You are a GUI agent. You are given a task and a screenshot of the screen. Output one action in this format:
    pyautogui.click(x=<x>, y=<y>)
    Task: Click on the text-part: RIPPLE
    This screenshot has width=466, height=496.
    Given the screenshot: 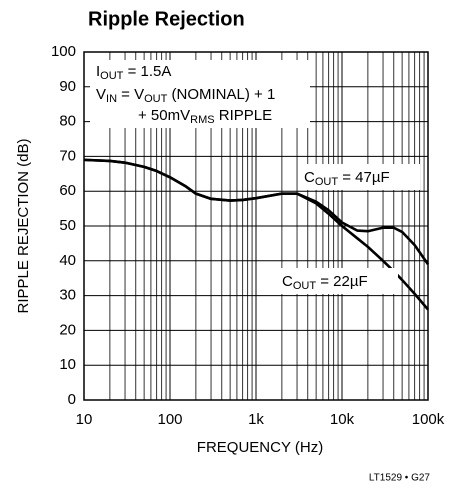 What is the action you would take?
    pyautogui.click(x=244, y=115)
    